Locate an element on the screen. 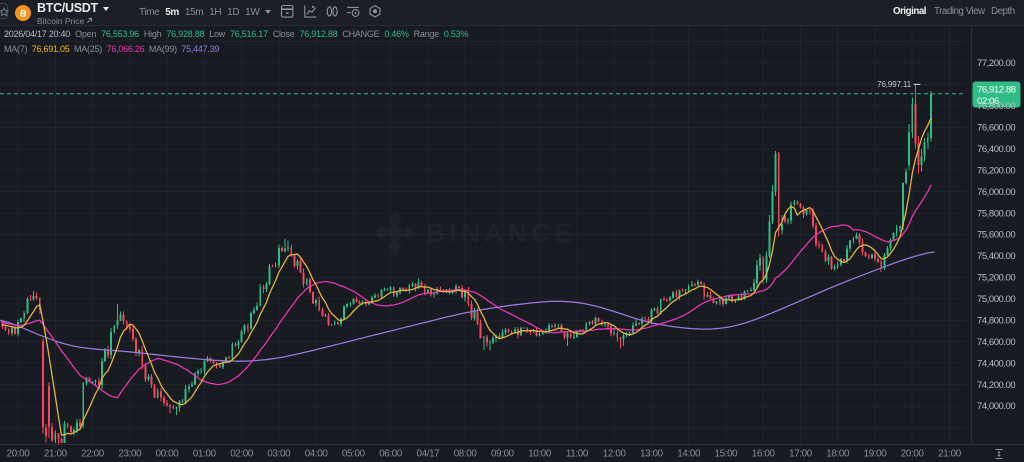 The width and height of the screenshot is (1024, 462). svg-text: 18:00 is located at coordinates (838, 454).